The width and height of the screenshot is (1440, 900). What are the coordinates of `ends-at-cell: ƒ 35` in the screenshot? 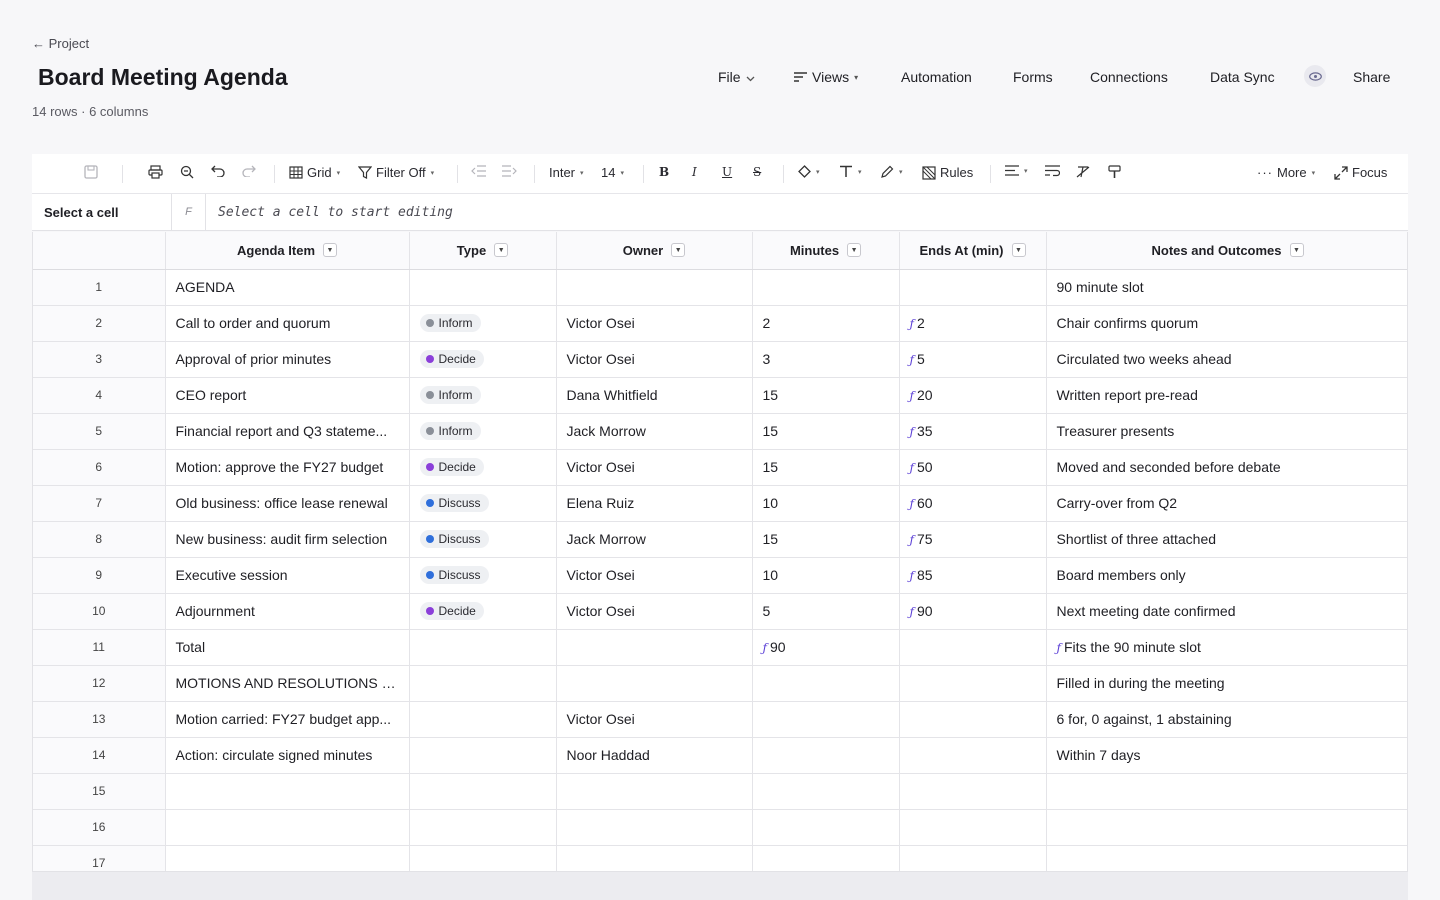 It's located at (973, 431).